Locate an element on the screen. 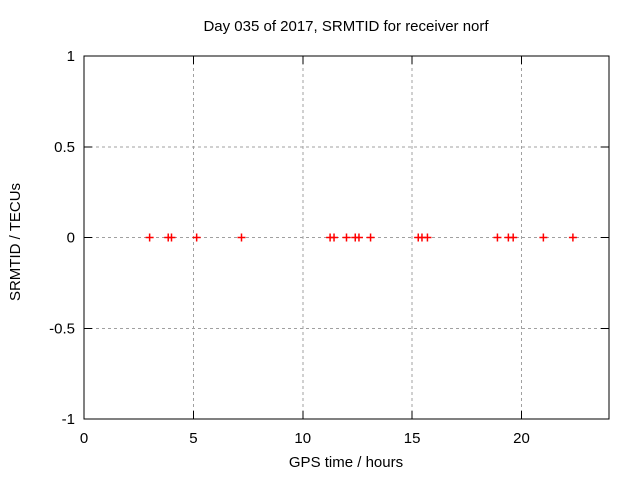  x-tick-label: 10 is located at coordinates (302, 438).